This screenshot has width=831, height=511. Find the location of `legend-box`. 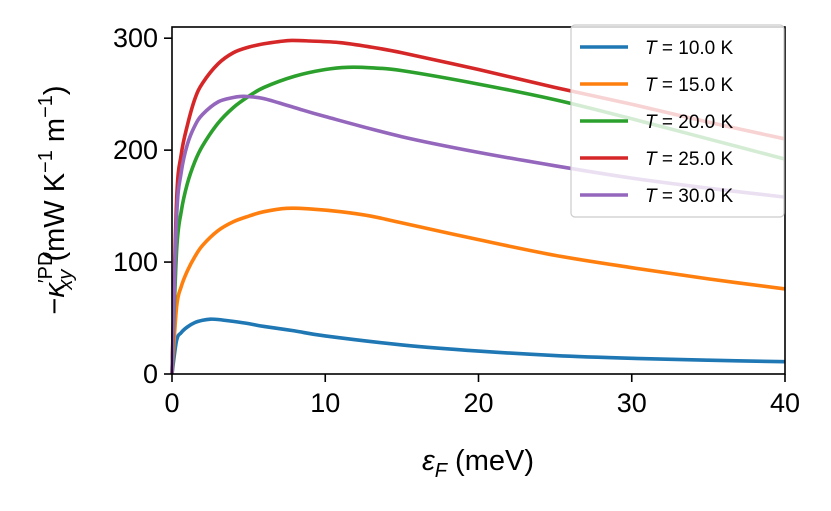

legend-box is located at coordinates (677, 121).